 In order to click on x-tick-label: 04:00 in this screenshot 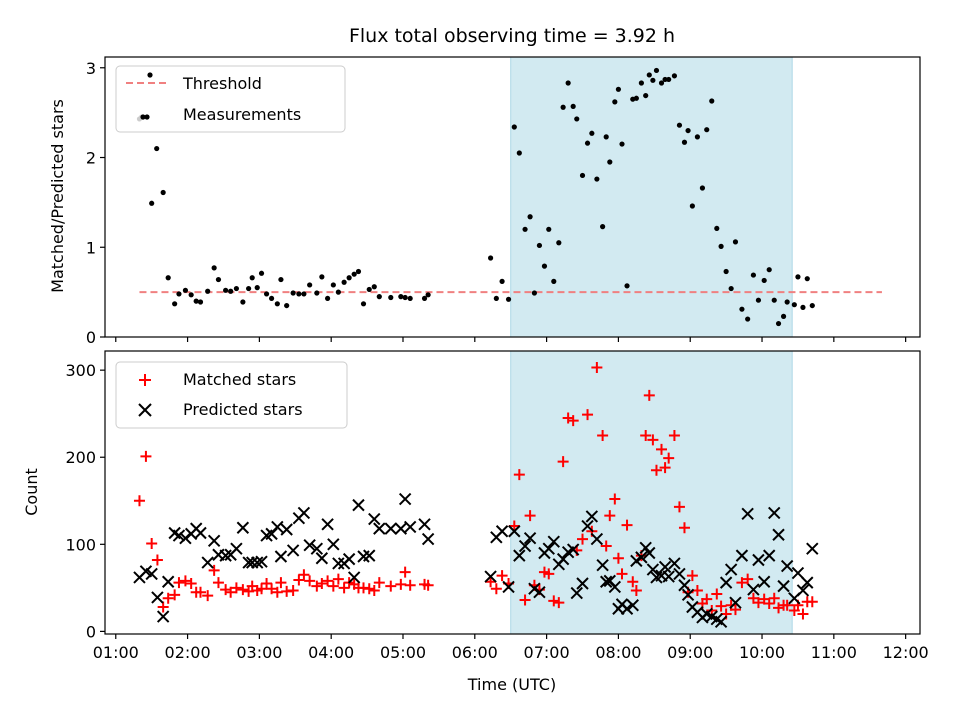, I will do `click(331, 652)`.